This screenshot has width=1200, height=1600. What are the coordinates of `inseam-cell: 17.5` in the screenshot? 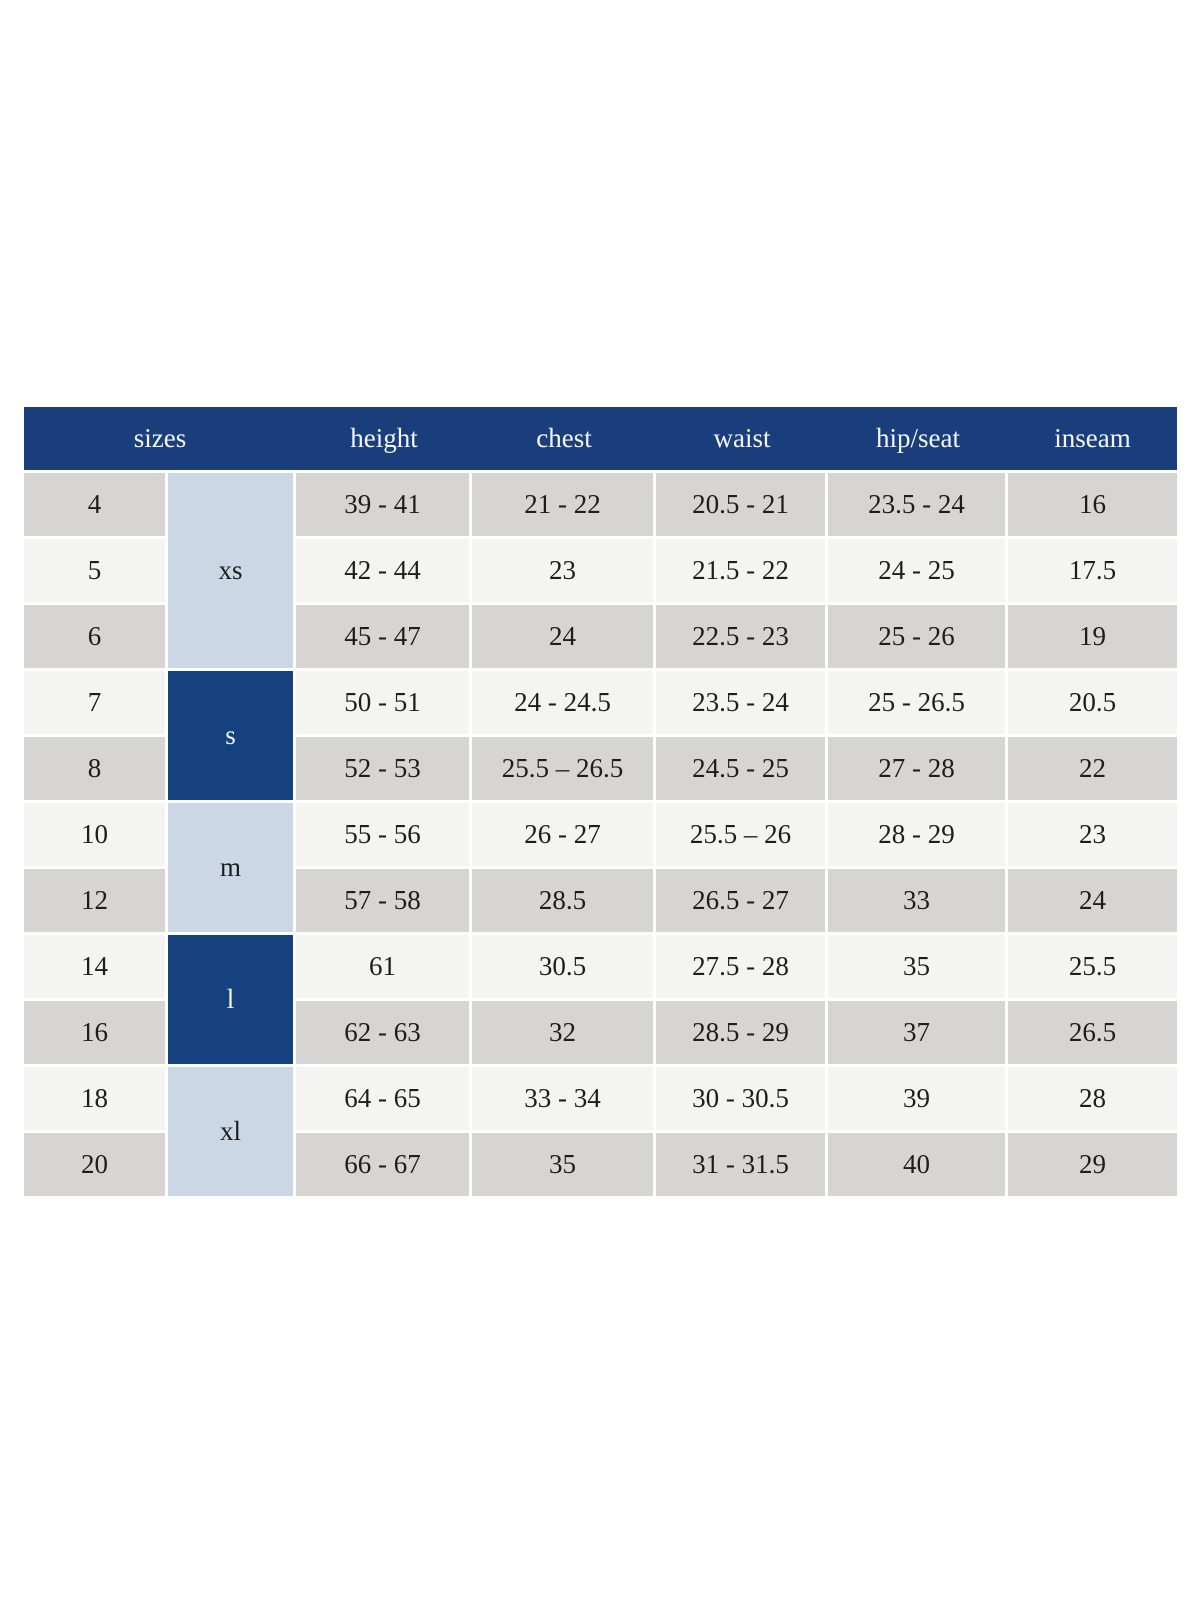 It's located at (1093, 572).